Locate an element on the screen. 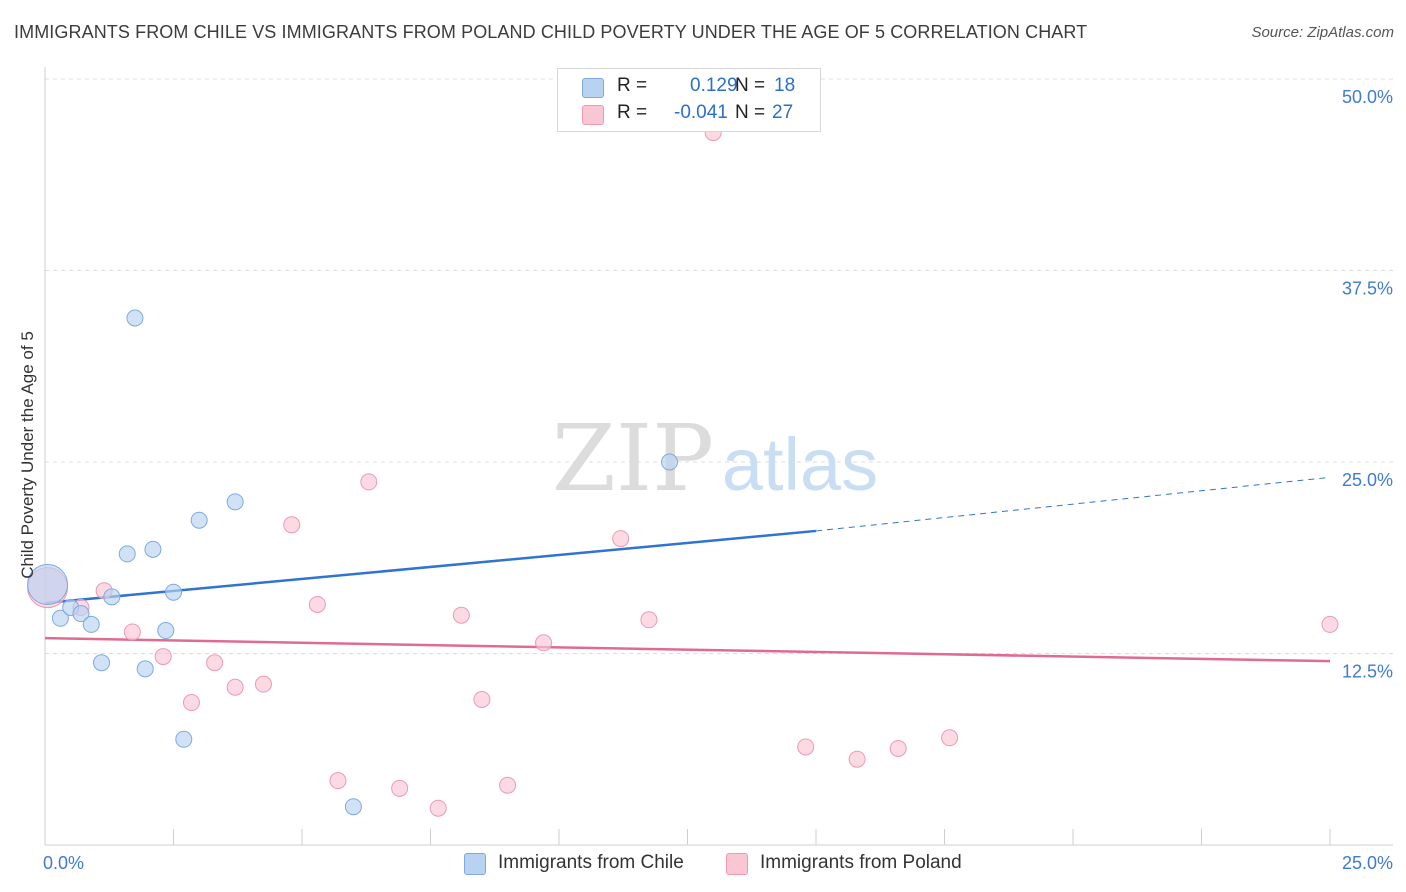 Image resolution: width=1406 pixels, height=892 pixels. watermark-zip: ZIP is located at coordinates (633, 458).